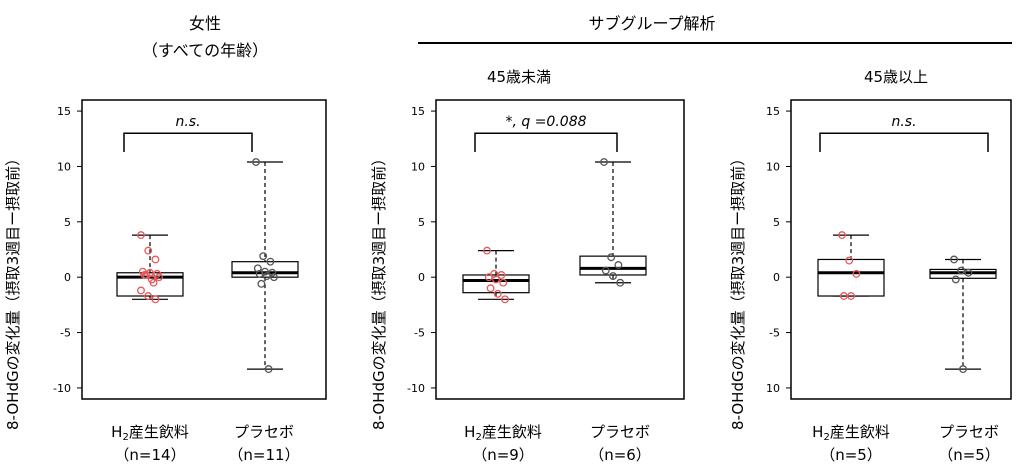  What do you see at coordinates (519, 77) in the screenshot?
I see `panel-title-under45: 45歳未満` at bounding box center [519, 77].